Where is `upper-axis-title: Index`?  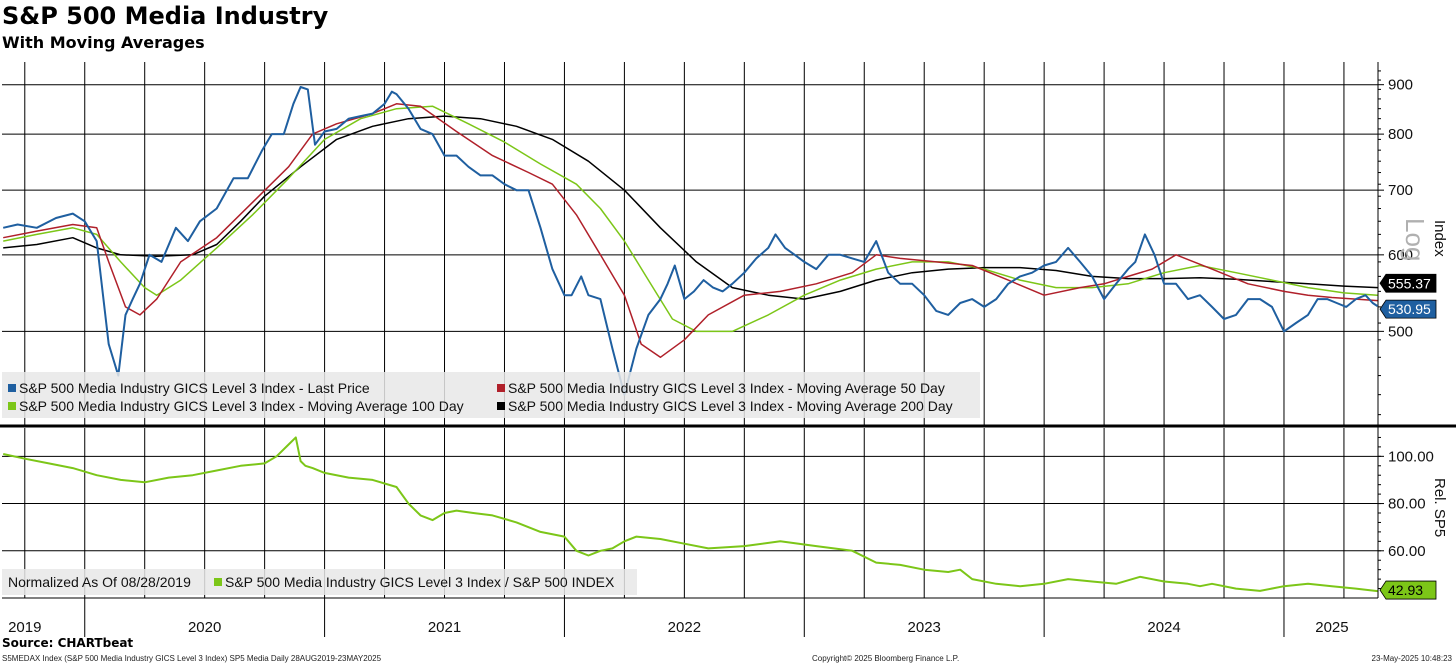 upper-axis-title: Index is located at coordinates (1439, 238).